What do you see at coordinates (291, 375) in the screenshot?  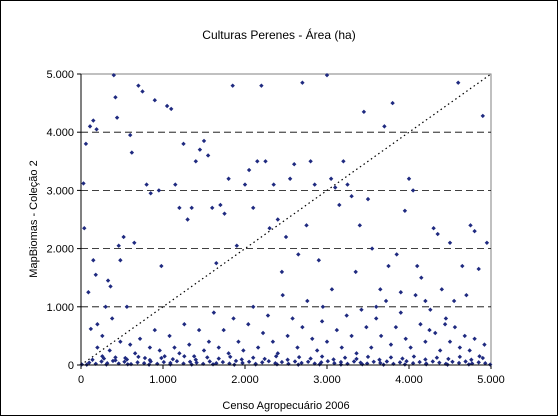 I see `x-axis-ticks: 0 1.000 2.000 3.000 4.000 5.000` at bounding box center [291, 375].